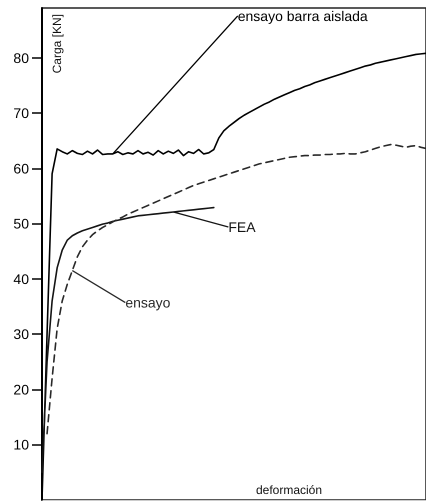 Image resolution: width=426 pixels, height=502 pixels. I want to click on y-tick-label: 30, so click(21, 334).